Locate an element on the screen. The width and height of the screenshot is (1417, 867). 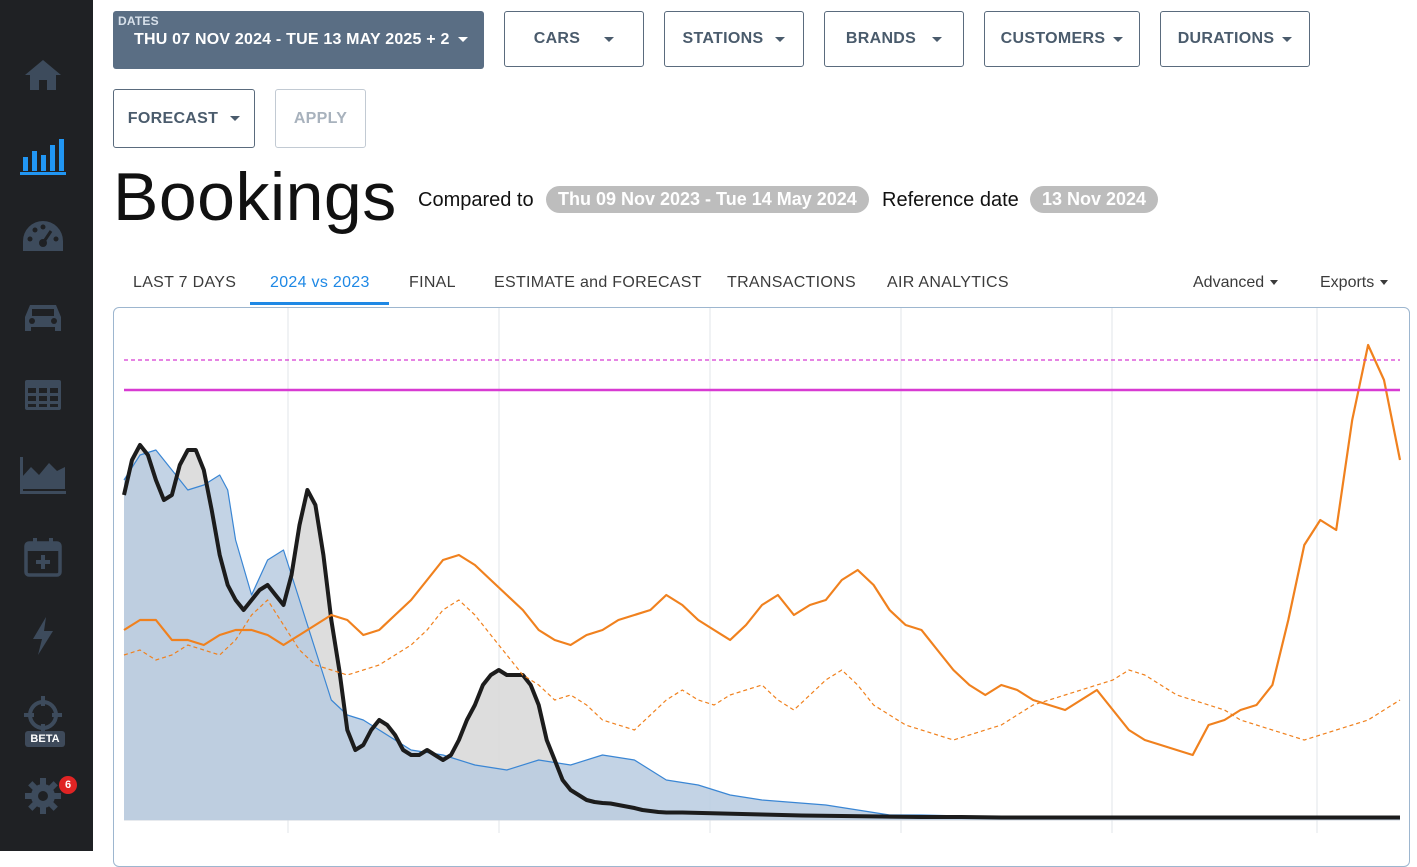
tab-last-7-days: LAST 7 DAYS is located at coordinates (185, 282).